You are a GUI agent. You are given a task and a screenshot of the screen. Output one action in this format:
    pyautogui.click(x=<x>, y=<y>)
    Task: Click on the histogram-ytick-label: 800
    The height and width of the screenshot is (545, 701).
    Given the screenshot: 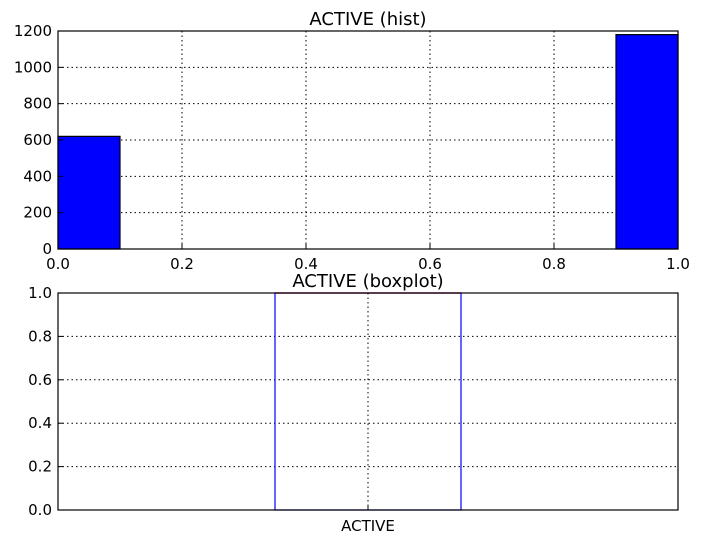 What is the action you would take?
    pyautogui.click(x=37, y=104)
    